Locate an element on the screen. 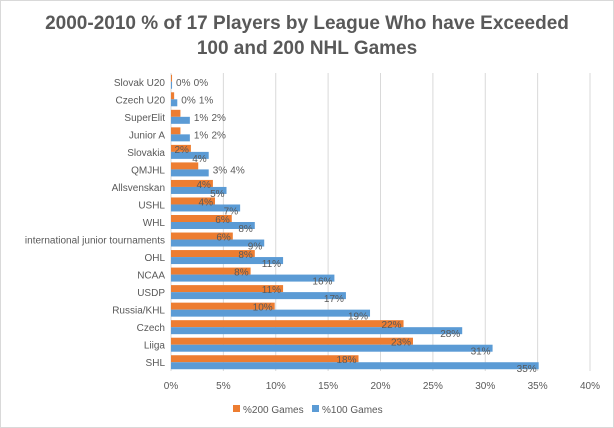  y-category-label: NCAA is located at coordinates (151, 276).